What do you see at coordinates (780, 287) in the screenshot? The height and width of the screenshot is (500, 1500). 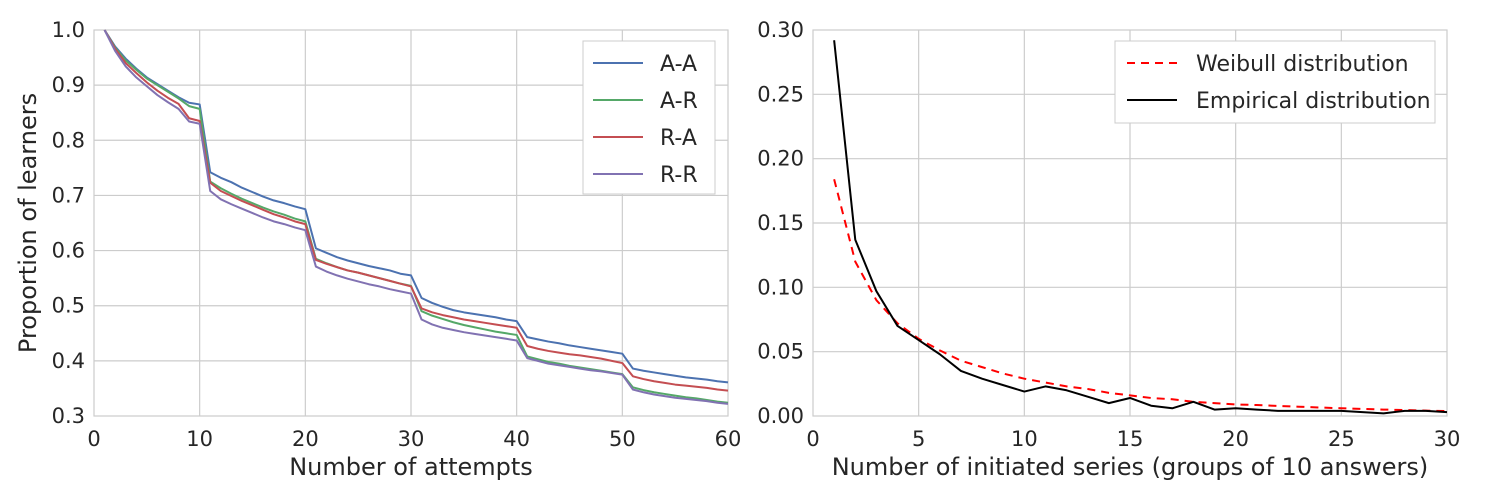 I see `y-tick-label: 0.10` at bounding box center [780, 287].